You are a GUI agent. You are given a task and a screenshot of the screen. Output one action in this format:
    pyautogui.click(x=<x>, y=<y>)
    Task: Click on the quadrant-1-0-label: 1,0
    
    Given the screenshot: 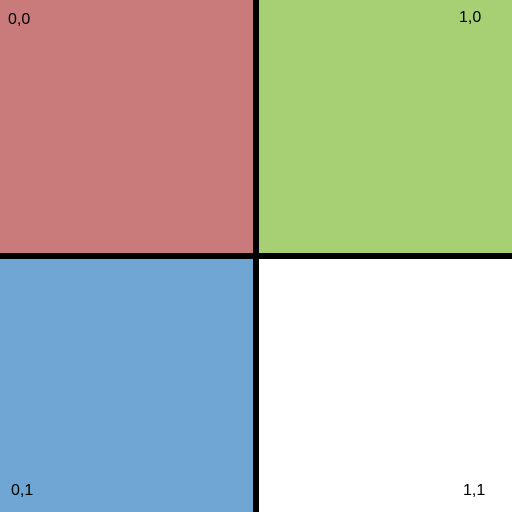 What is the action you would take?
    pyautogui.click(x=470, y=17)
    